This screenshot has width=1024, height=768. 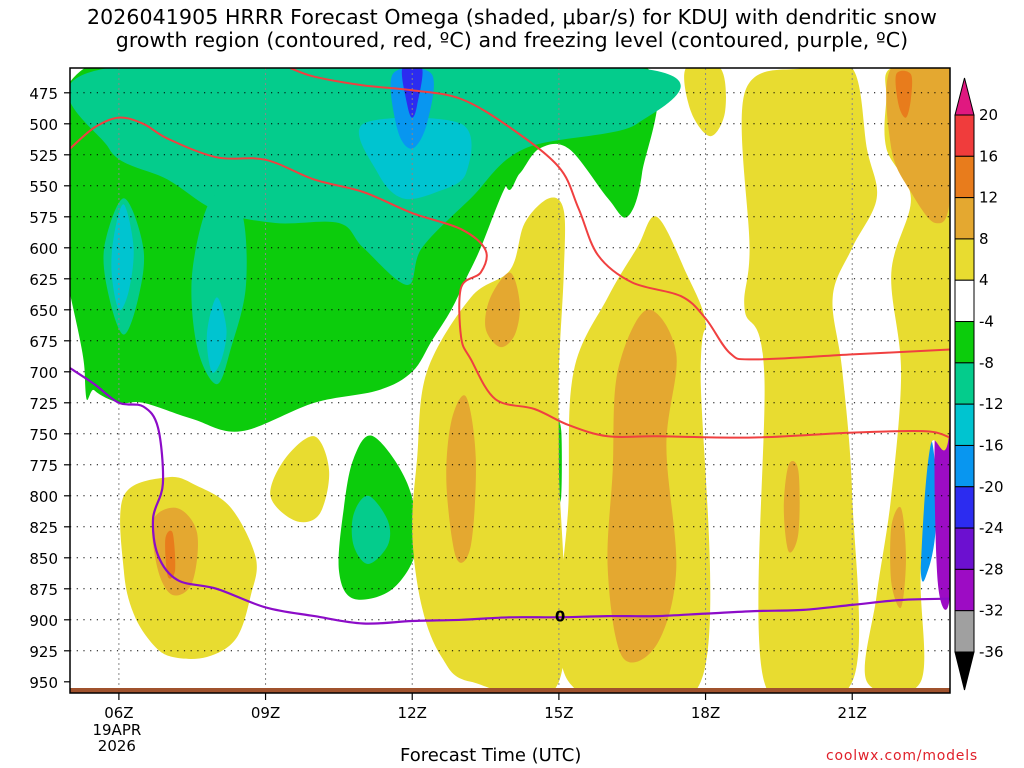 What do you see at coordinates (991, 569) in the screenshot?
I see `colorbar-label-11: -28` at bounding box center [991, 569].